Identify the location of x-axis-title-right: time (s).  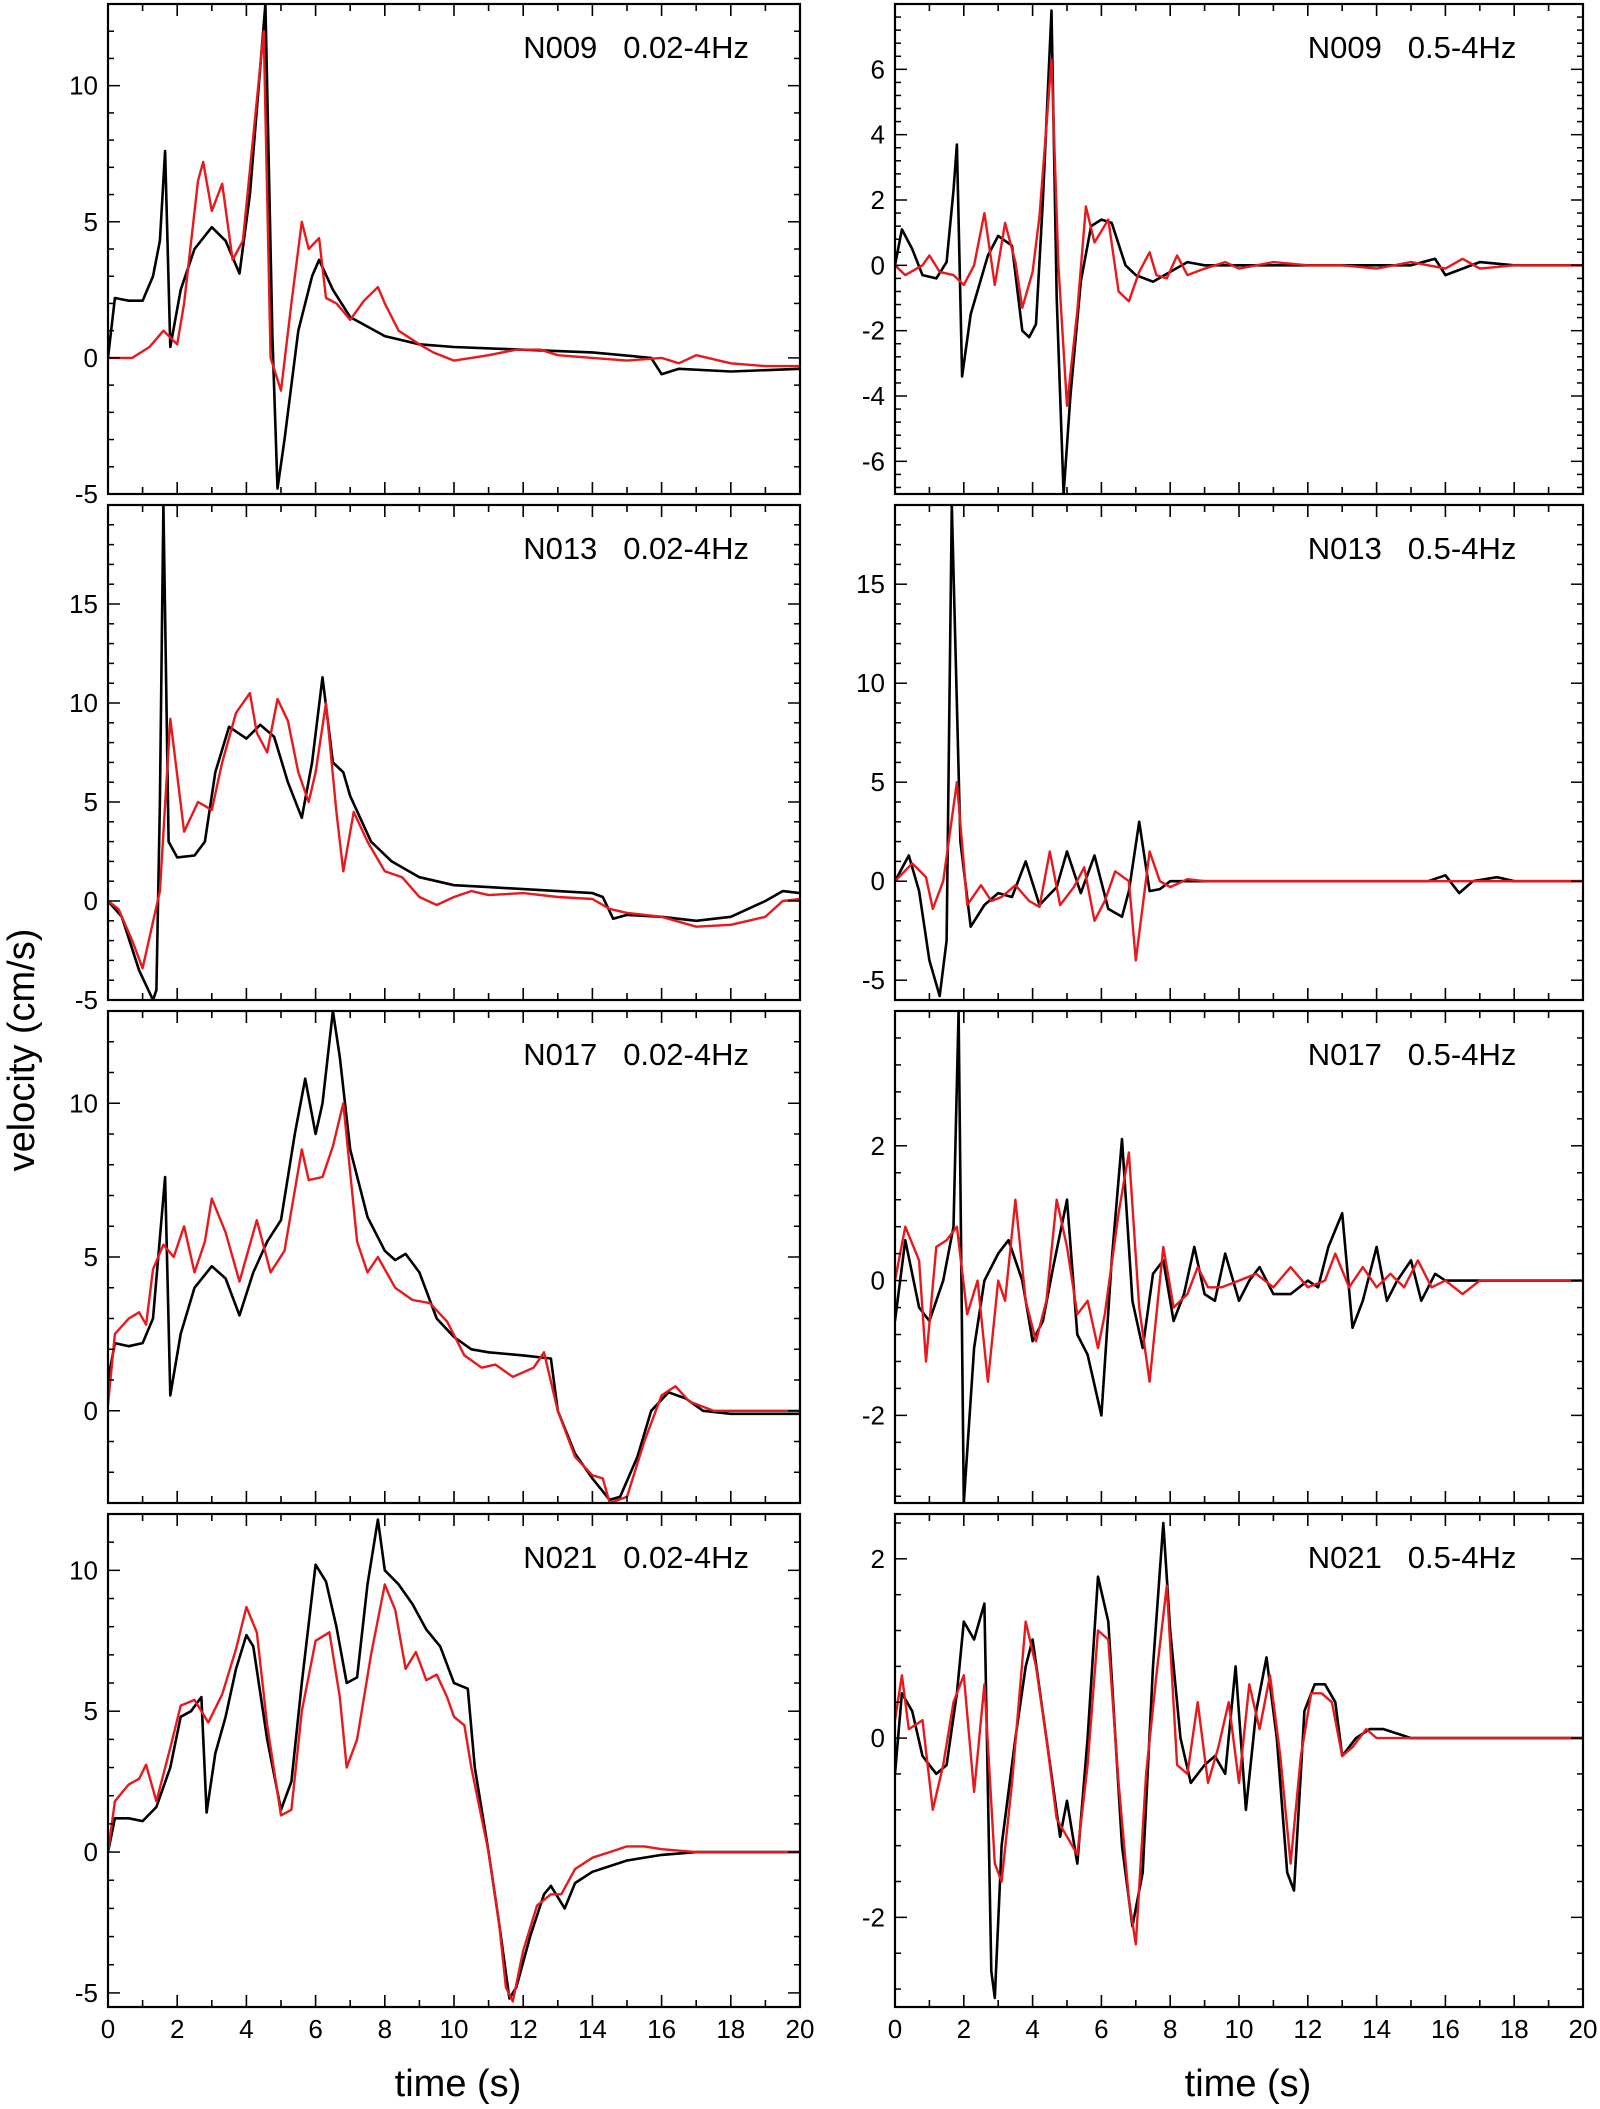
(1248, 2084).